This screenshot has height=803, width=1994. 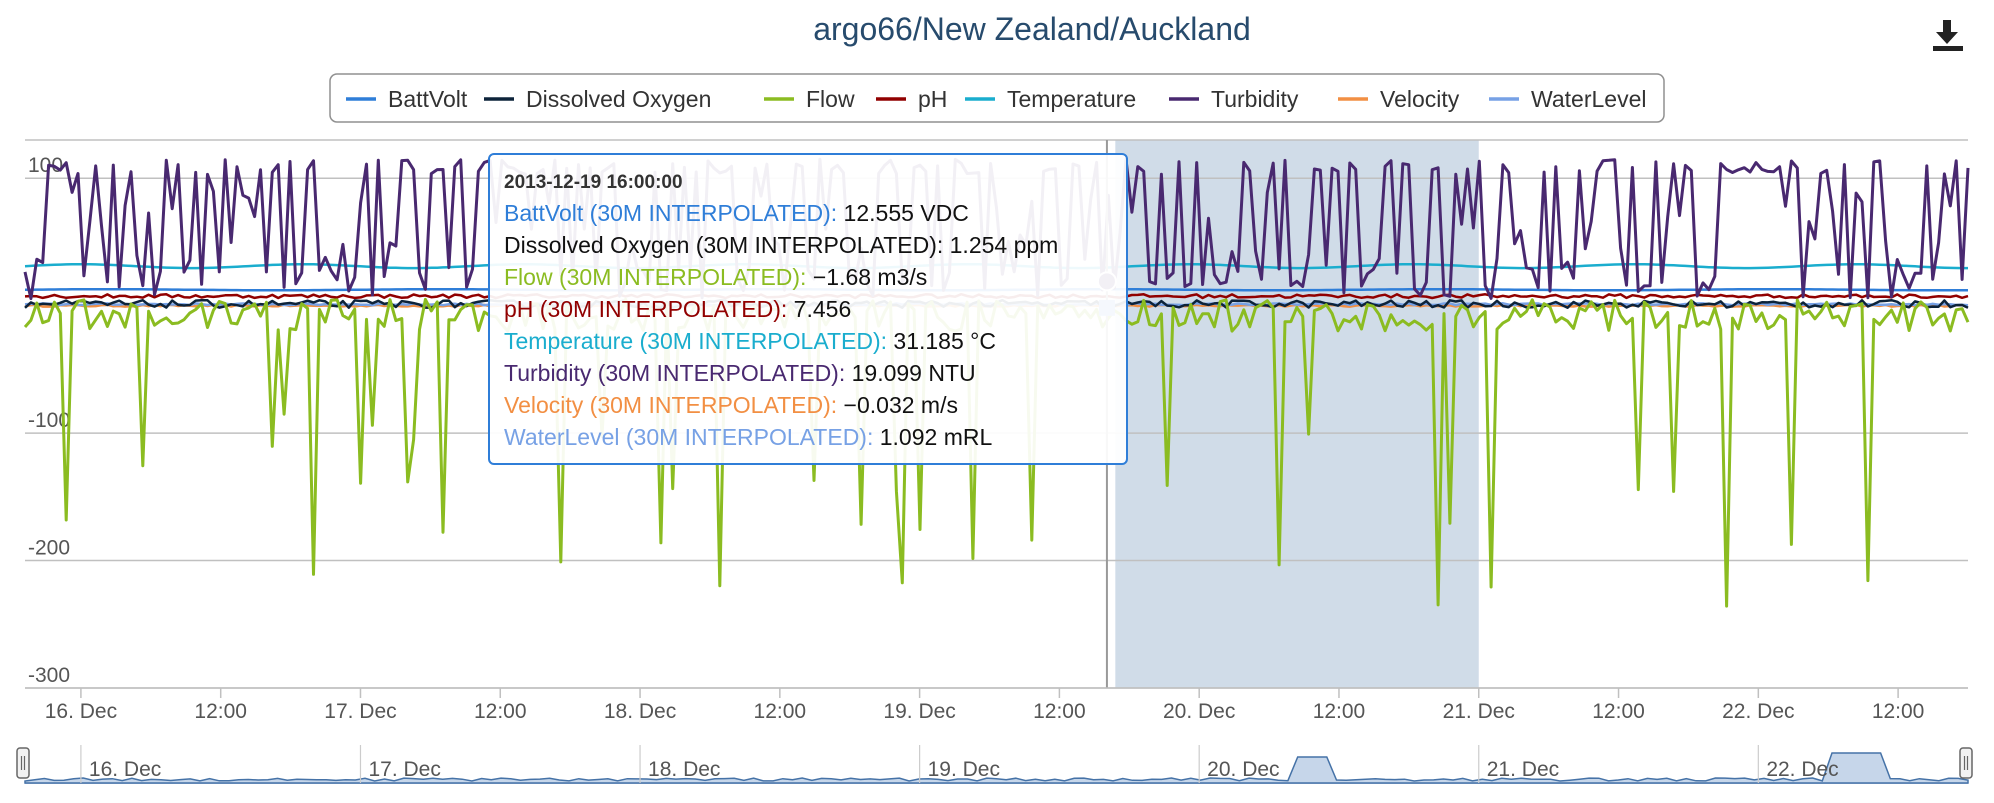 What do you see at coordinates (655, 277) in the screenshot?
I see `tooltip-series-label: Flow (30M INTERPOLATED):` at bounding box center [655, 277].